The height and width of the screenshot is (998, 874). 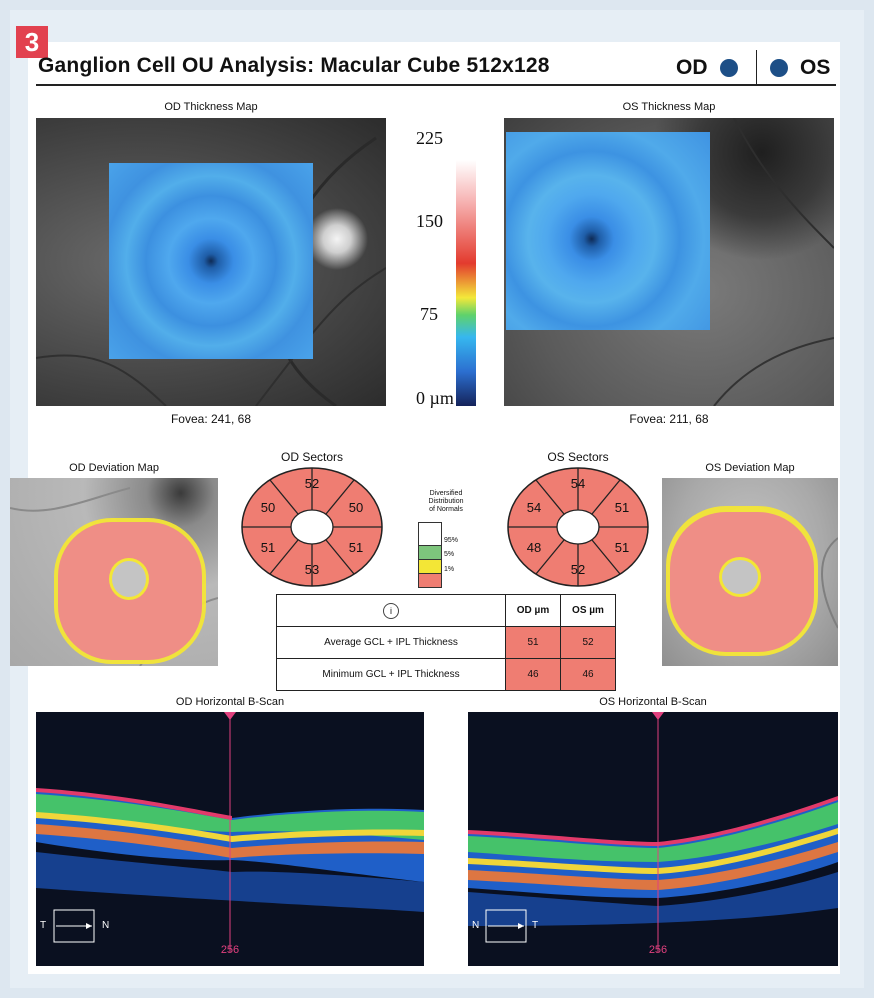 What do you see at coordinates (449, 554) in the screenshot?
I see `legend-label-5: 5%` at bounding box center [449, 554].